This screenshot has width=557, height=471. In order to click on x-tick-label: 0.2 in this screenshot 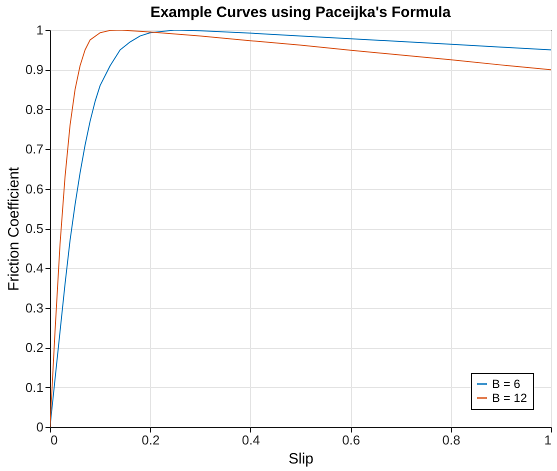, I will do `click(151, 440)`.